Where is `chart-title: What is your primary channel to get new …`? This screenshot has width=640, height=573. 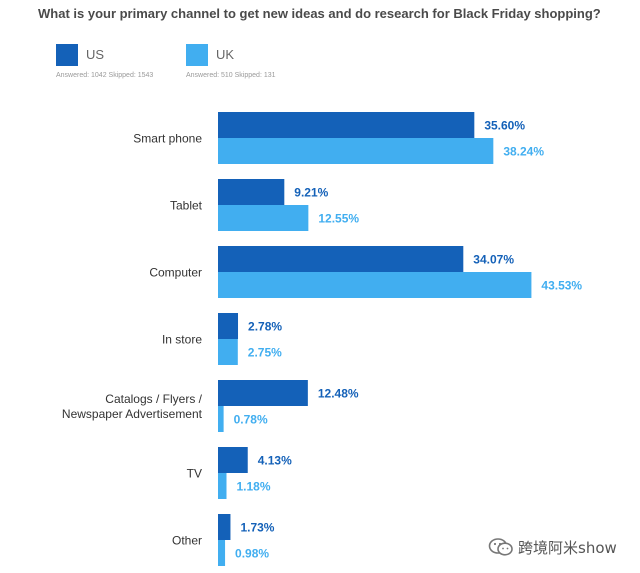 chart-title: What is your primary channel to get new … is located at coordinates (319, 13).